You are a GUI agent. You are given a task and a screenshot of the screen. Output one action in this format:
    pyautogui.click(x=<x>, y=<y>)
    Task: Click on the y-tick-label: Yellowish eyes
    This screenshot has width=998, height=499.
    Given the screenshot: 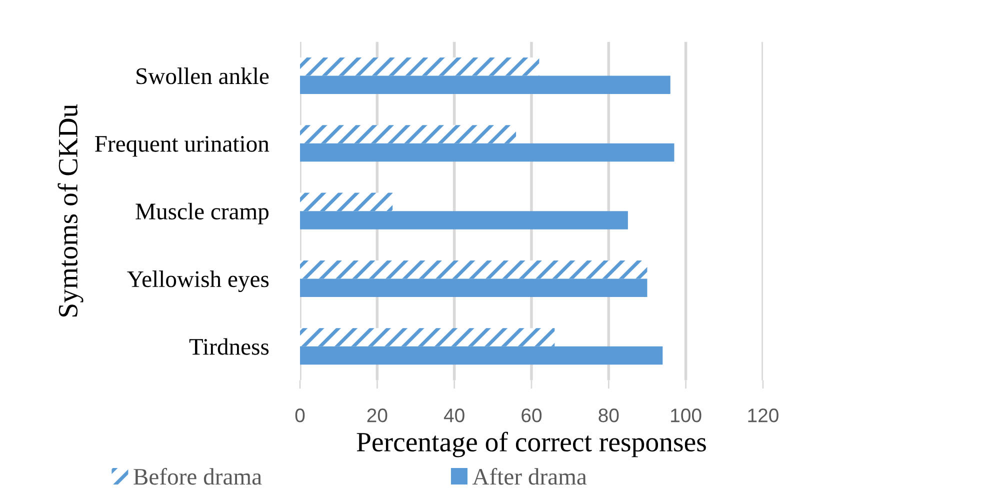 What is the action you would take?
    pyautogui.click(x=198, y=281)
    